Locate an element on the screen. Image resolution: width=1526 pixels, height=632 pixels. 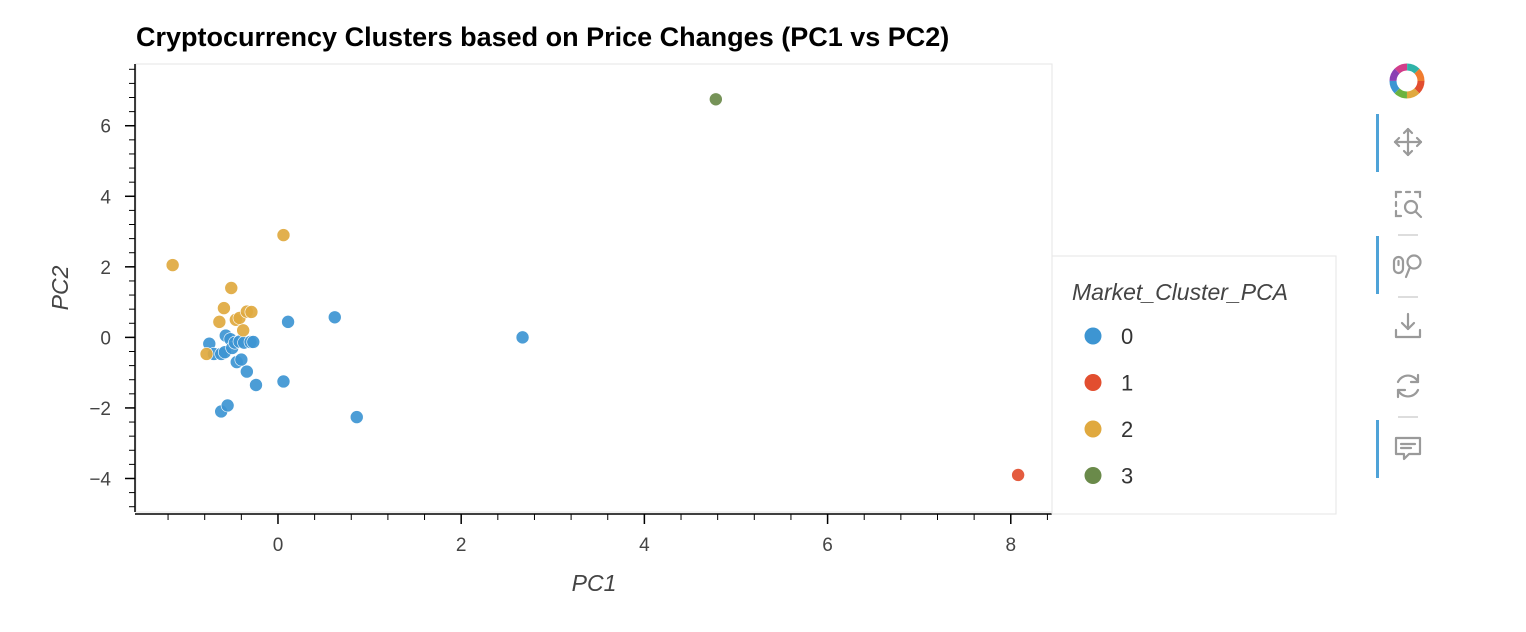
legend: Market_Cluster_PCA 0 1 2 3 is located at coordinates (1194, 385).